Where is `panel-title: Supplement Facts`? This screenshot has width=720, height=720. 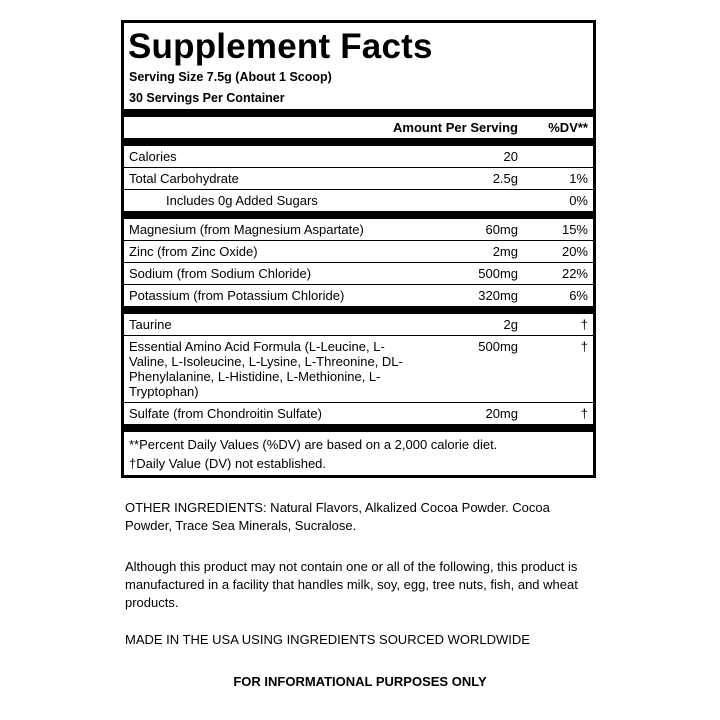
panel-title: Supplement Facts is located at coordinates (280, 46).